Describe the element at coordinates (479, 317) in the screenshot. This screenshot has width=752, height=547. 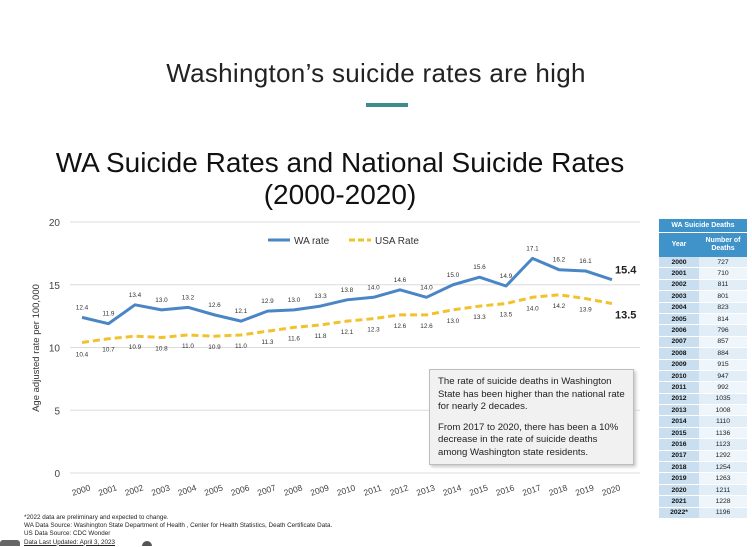
I see `usa-rate-data-label: 13.3` at that location.